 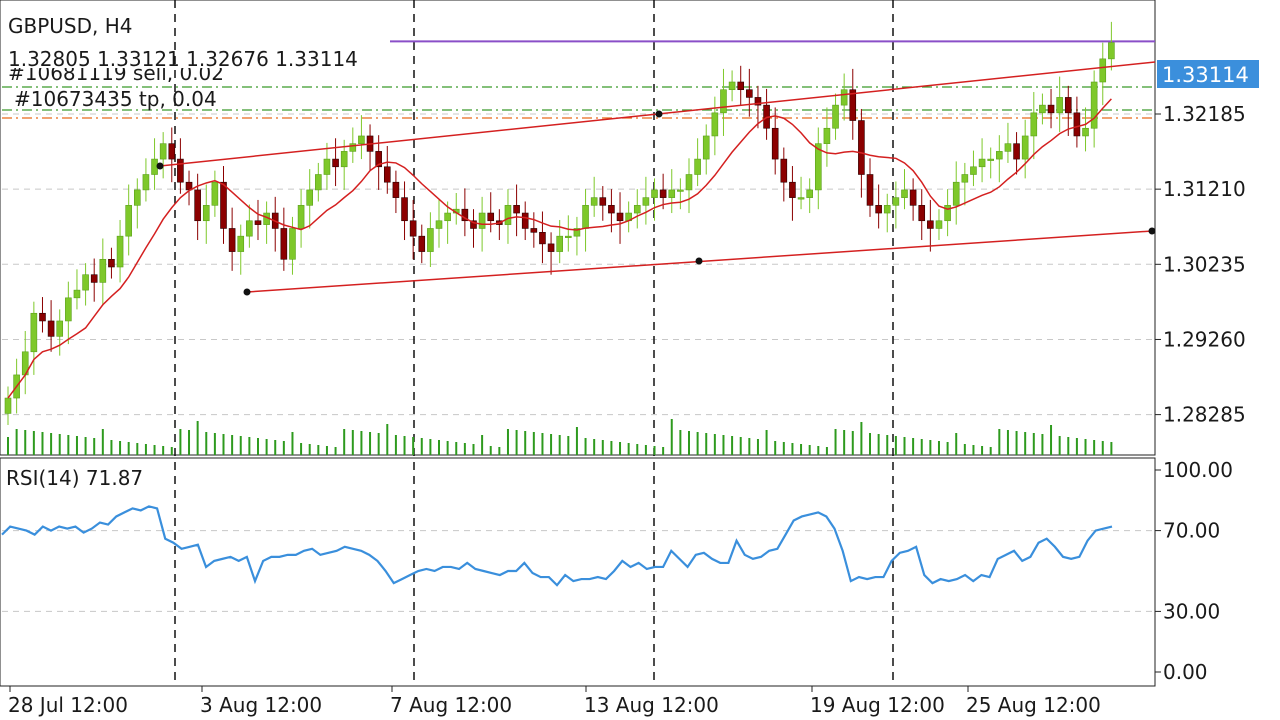 I want to click on order-label-tp: #10673435 tp, 0.04, so click(x=115, y=99).